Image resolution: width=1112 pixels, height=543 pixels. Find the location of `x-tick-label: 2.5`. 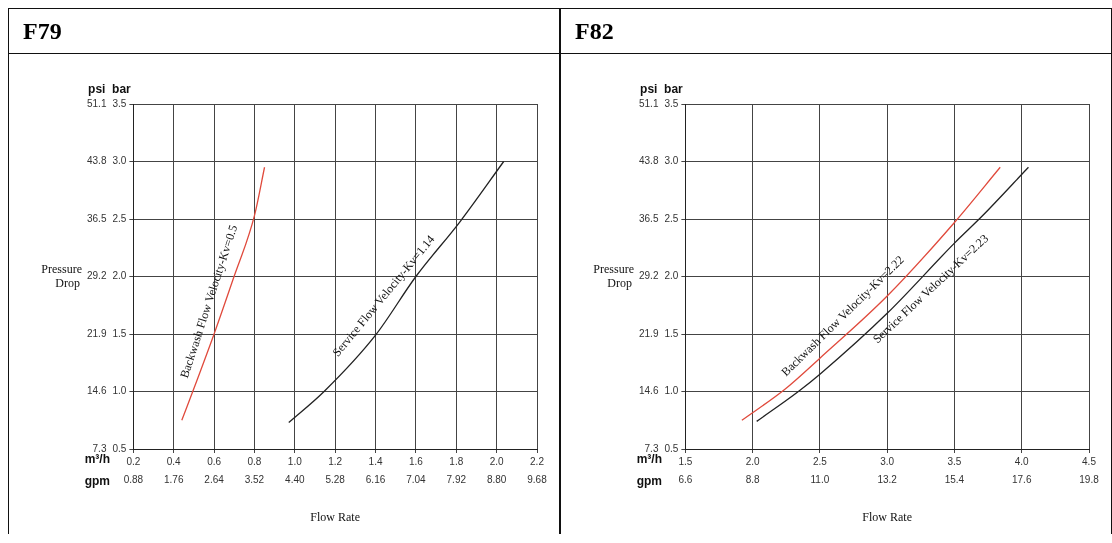

x-tick-label: 2.5 is located at coordinates (820, 461).